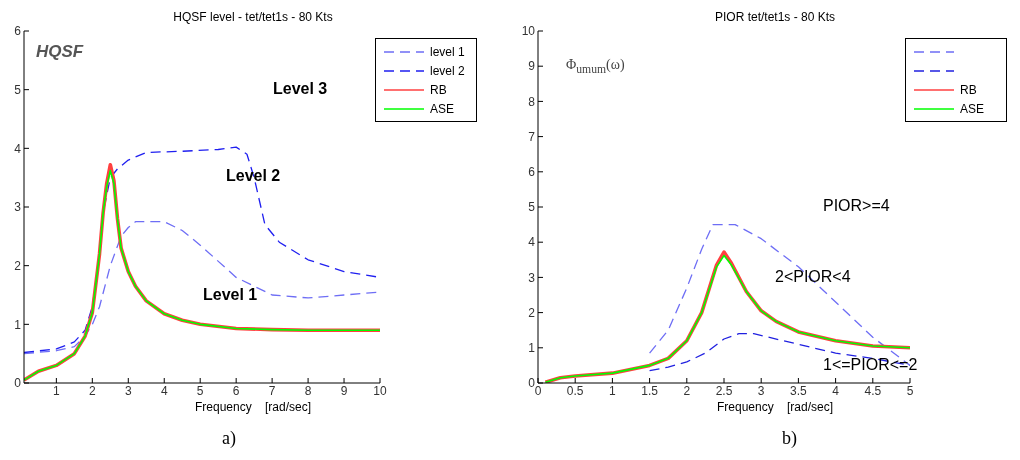 The width and height of the screenshot is (1020, 460). I want to click on y-tick-label: 7, so click(532, 136).